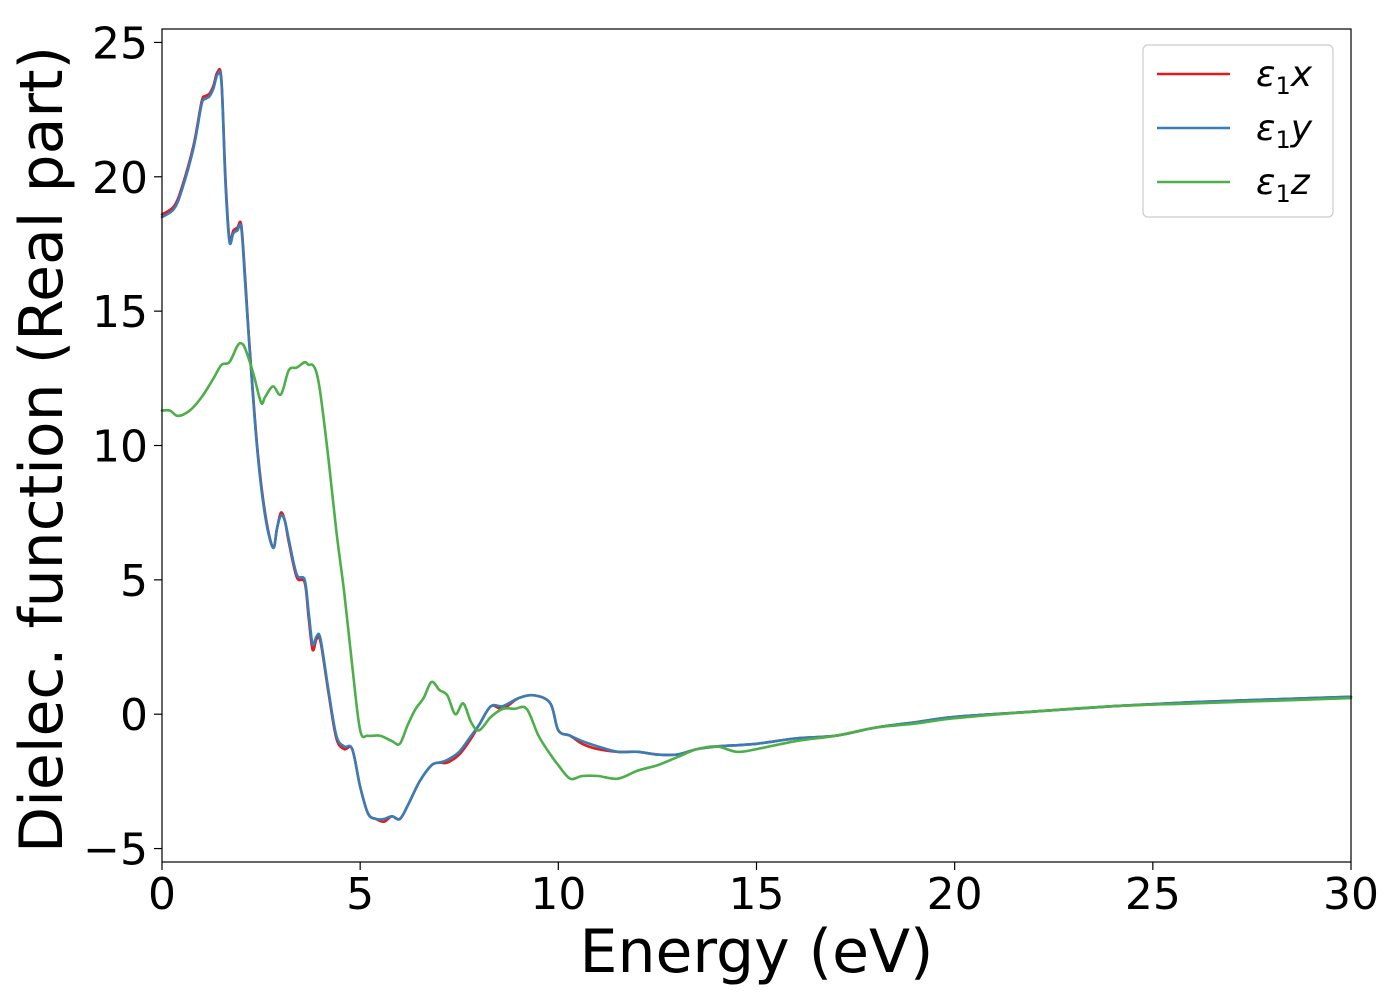  Describe the element at coordinates (42, 449) in the screenshot. I see `y-axis-label: Dielec. function (Real part)` at that location.